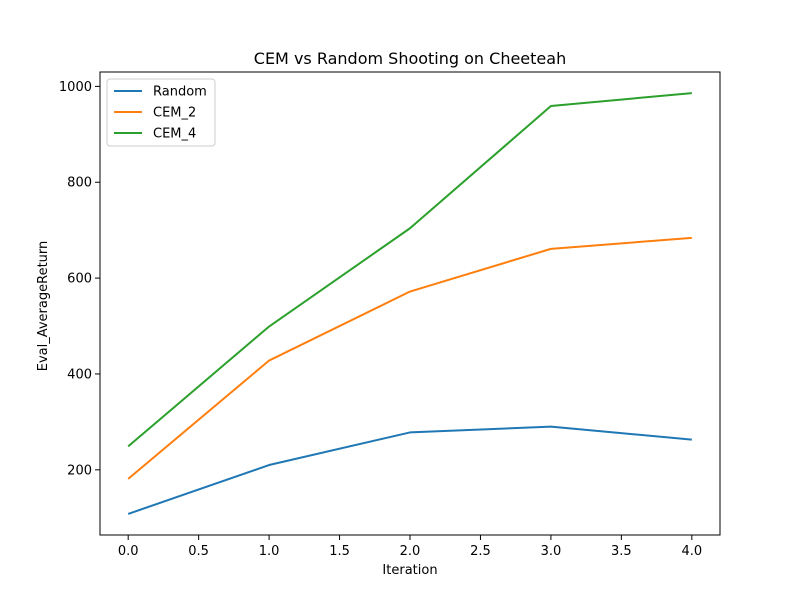  Describe the element at coordinates (480, 551) in the screenshot. I see `x-tick-label: 2.5` at that location.